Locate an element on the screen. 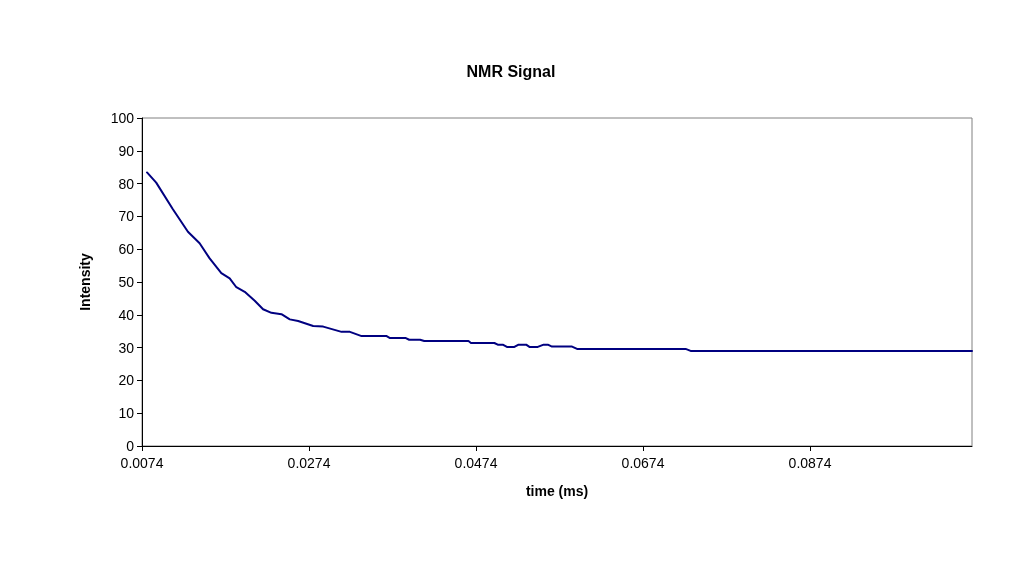 This screenshot has width=1022, height=562. x-tick-label: 0.0274 is located at coordinates (309, 463).